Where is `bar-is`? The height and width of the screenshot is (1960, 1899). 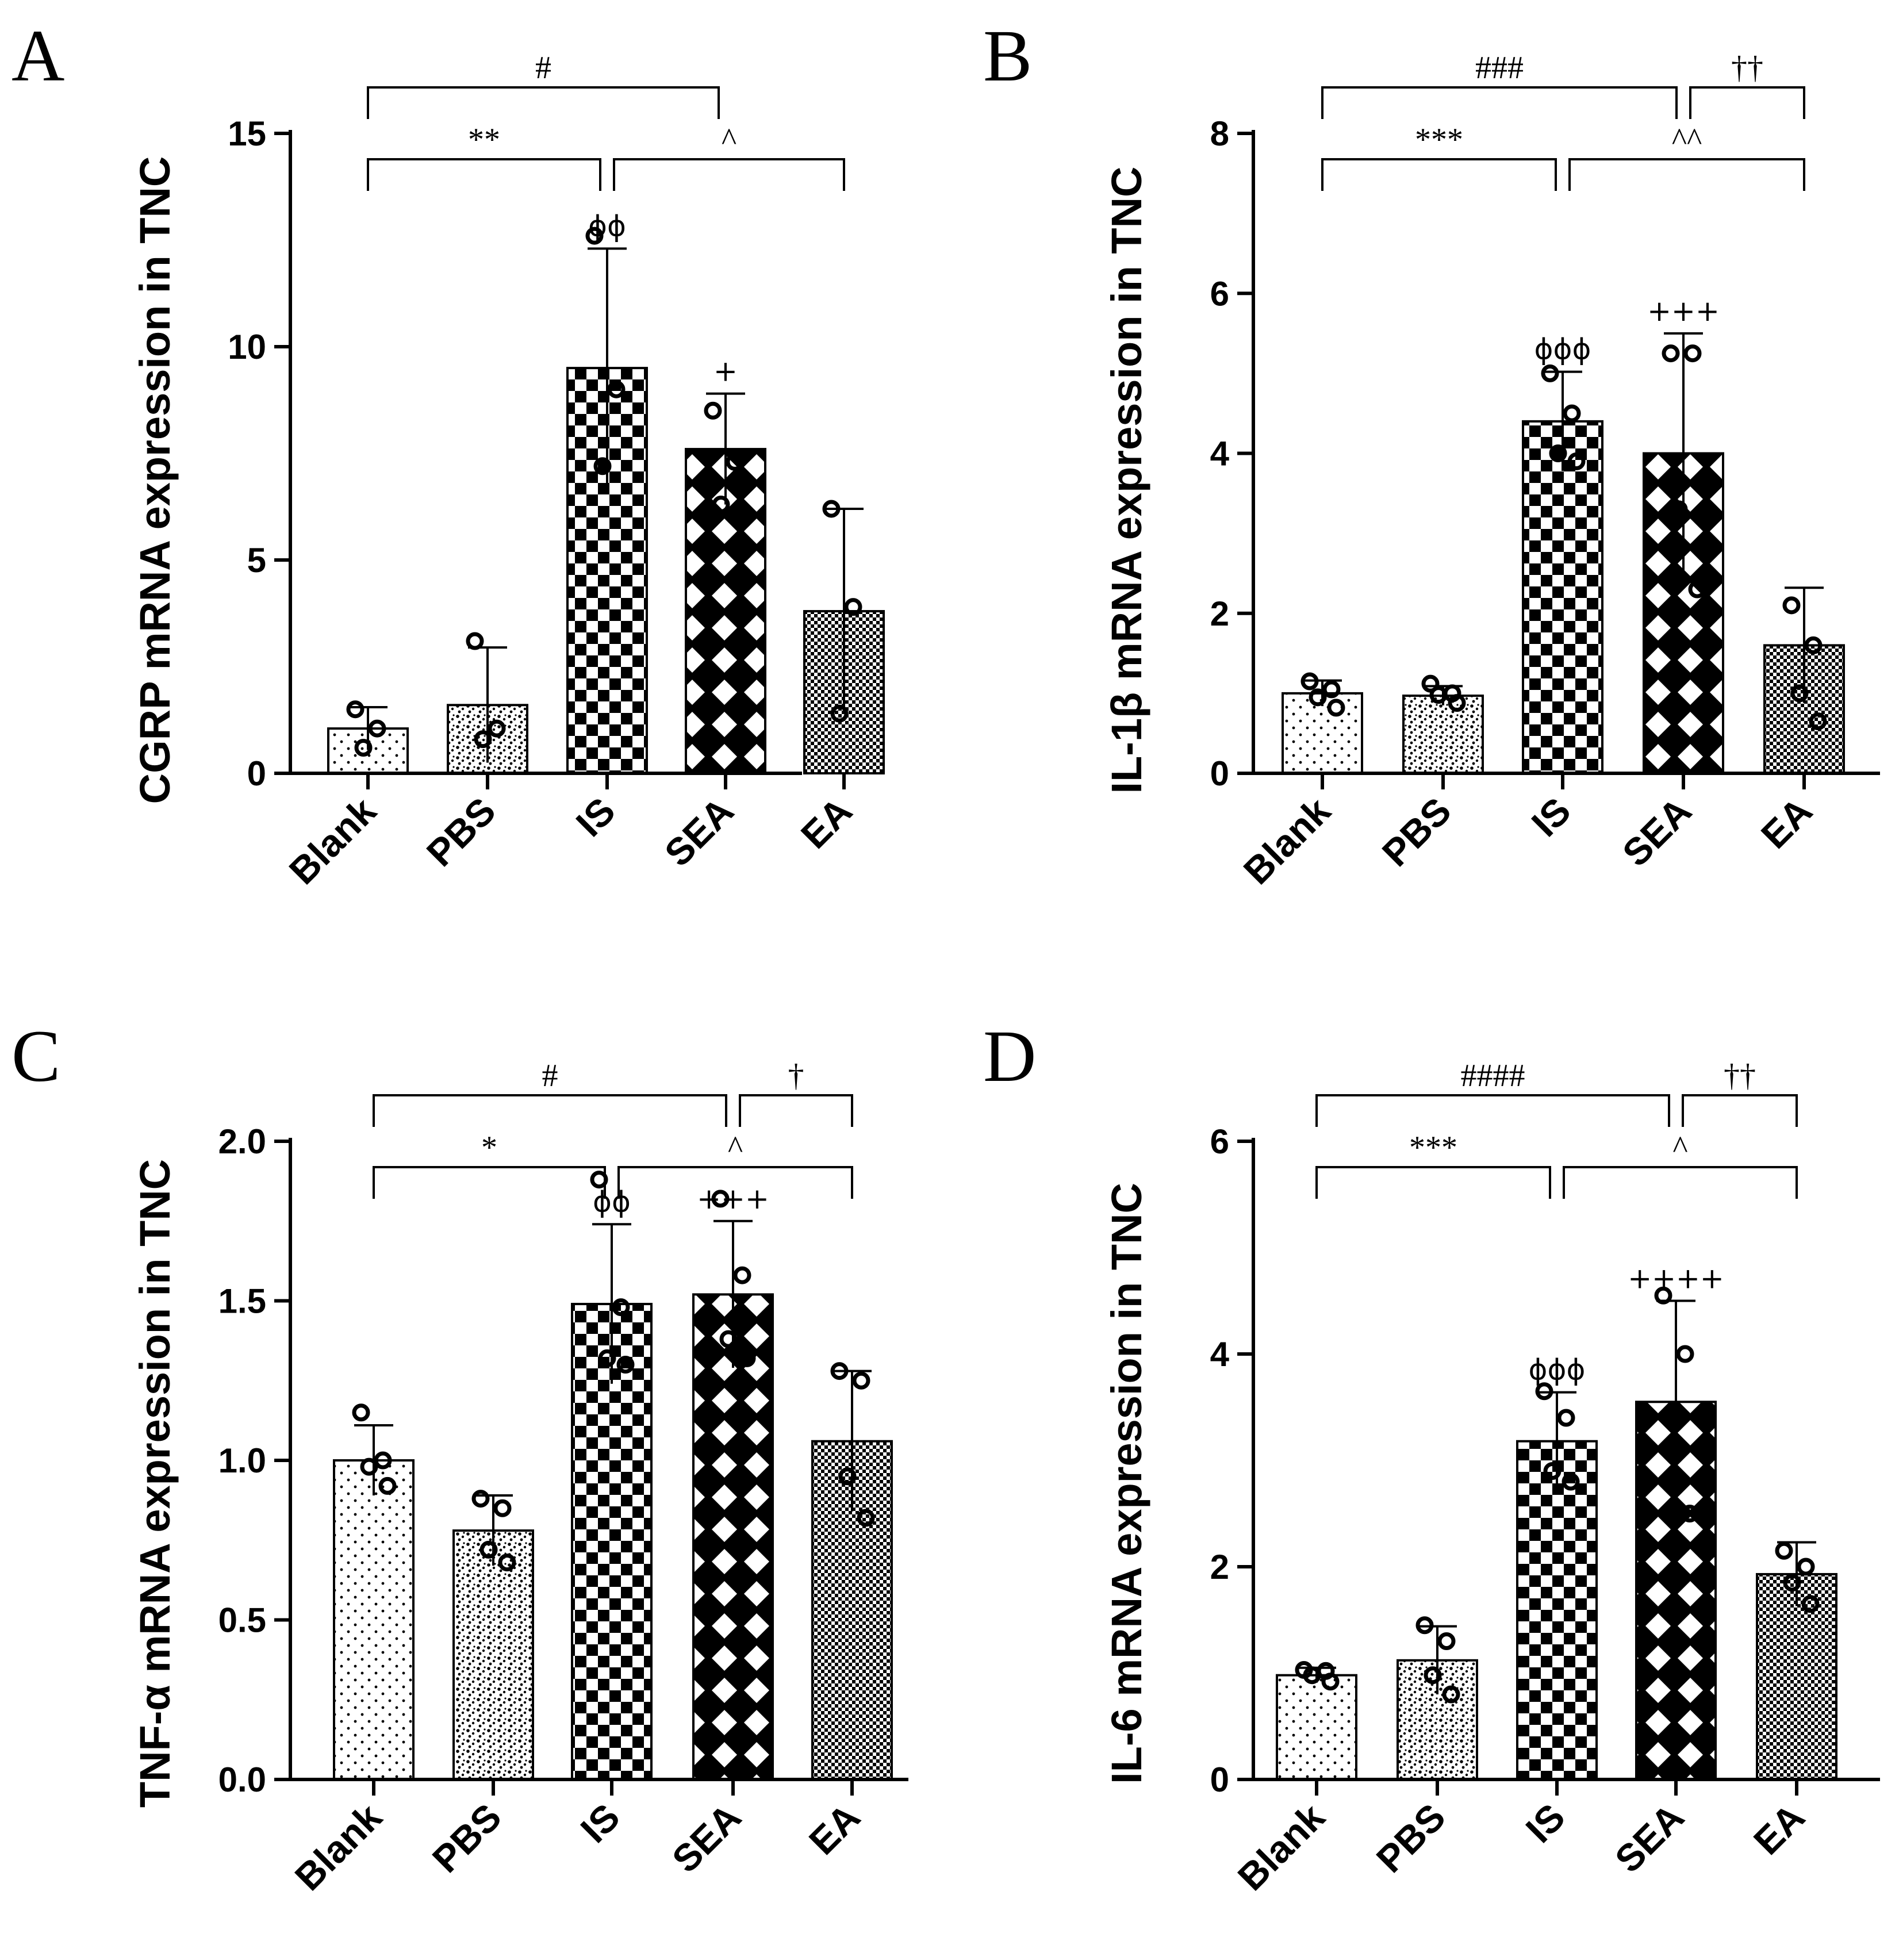 bar-is is located at coordinates (1563, 597).